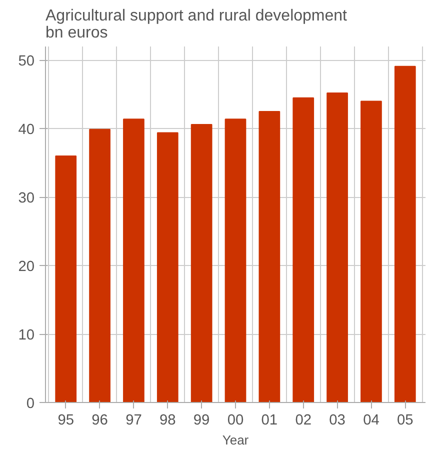 This screenshot has height=453, width=447. Describe the element at coordinates (197, 16) in the screenshot. I see `chart-title: Agricultural support and rural development` at that location.